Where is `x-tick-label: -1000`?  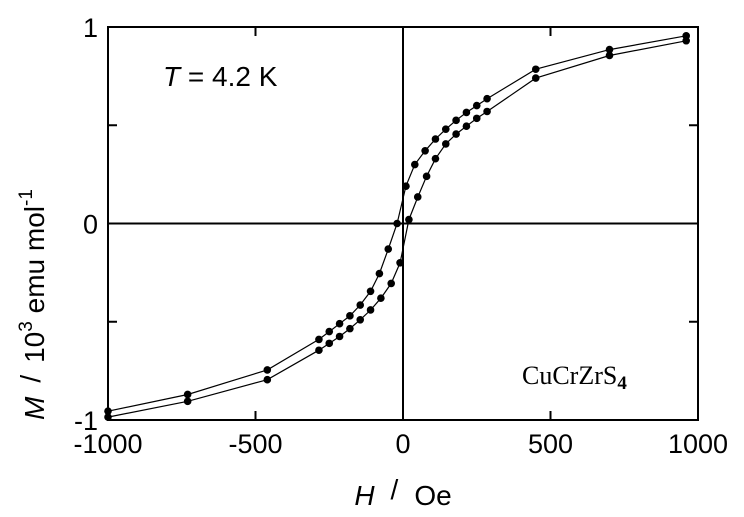 x-tick-label: -1000 is located at coordinates (107, 444).